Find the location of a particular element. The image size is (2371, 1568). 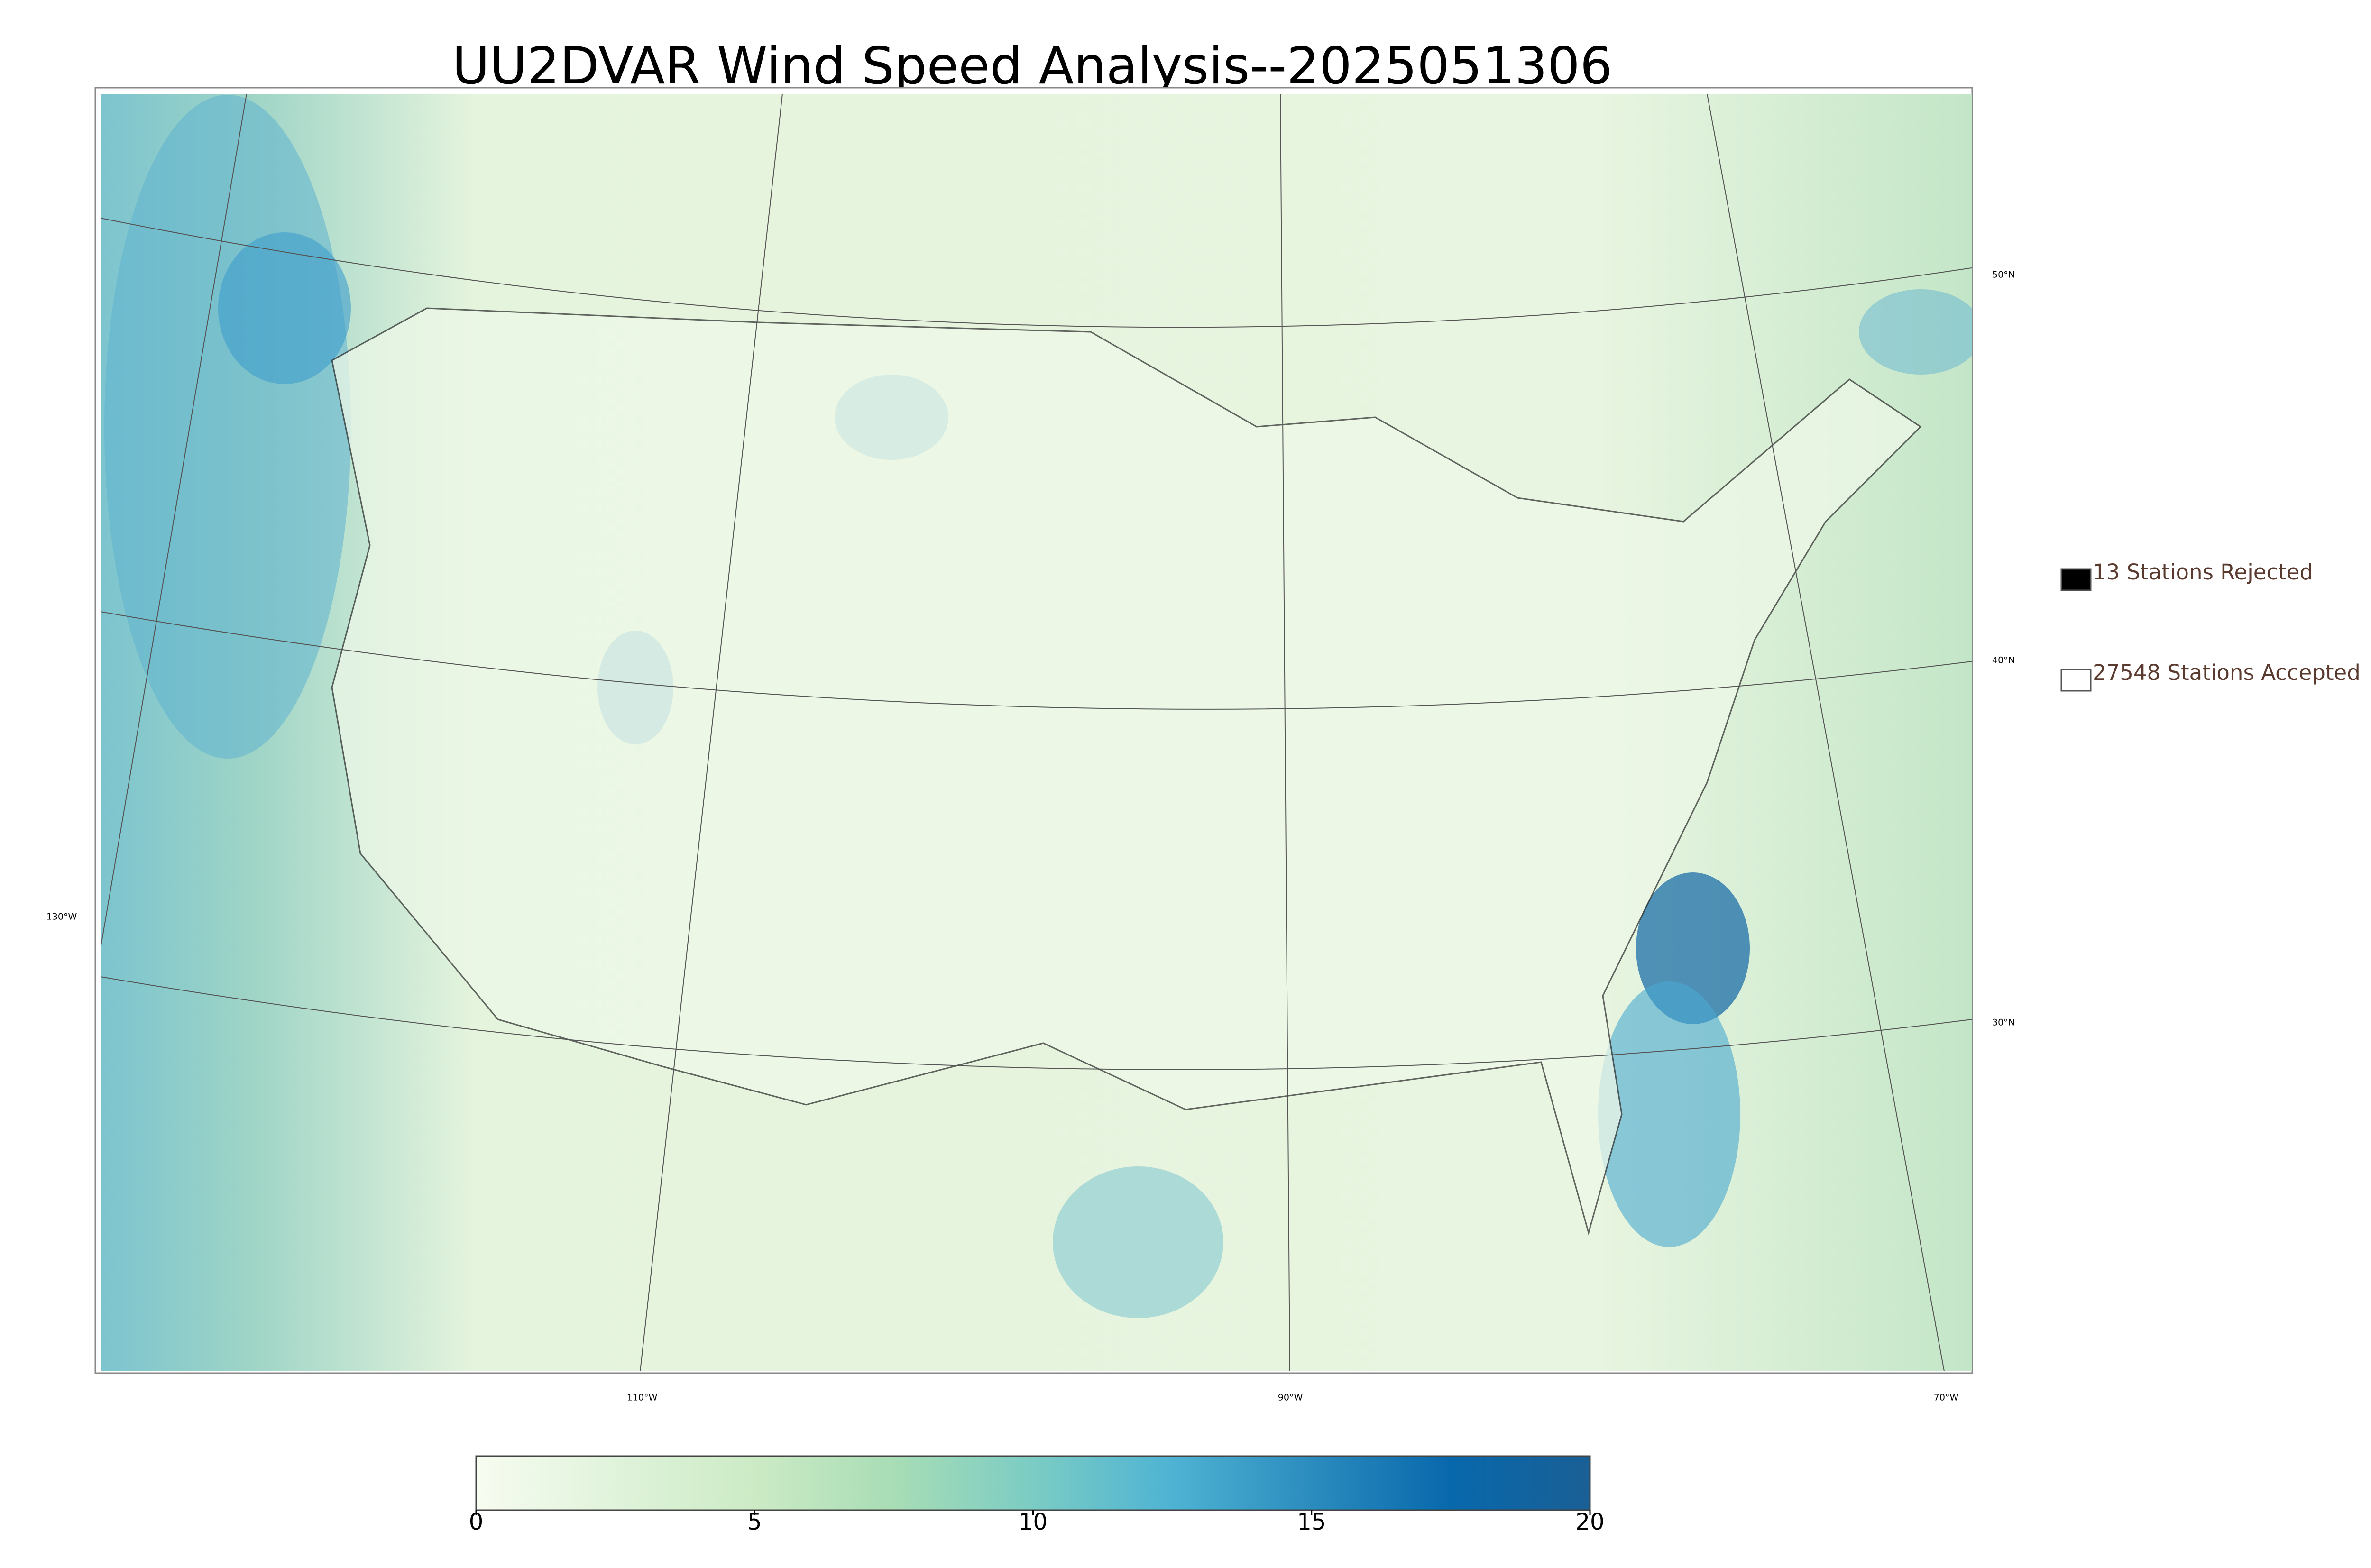

colorbar-tick-label: 0 is located at coordinates (476, 1522).